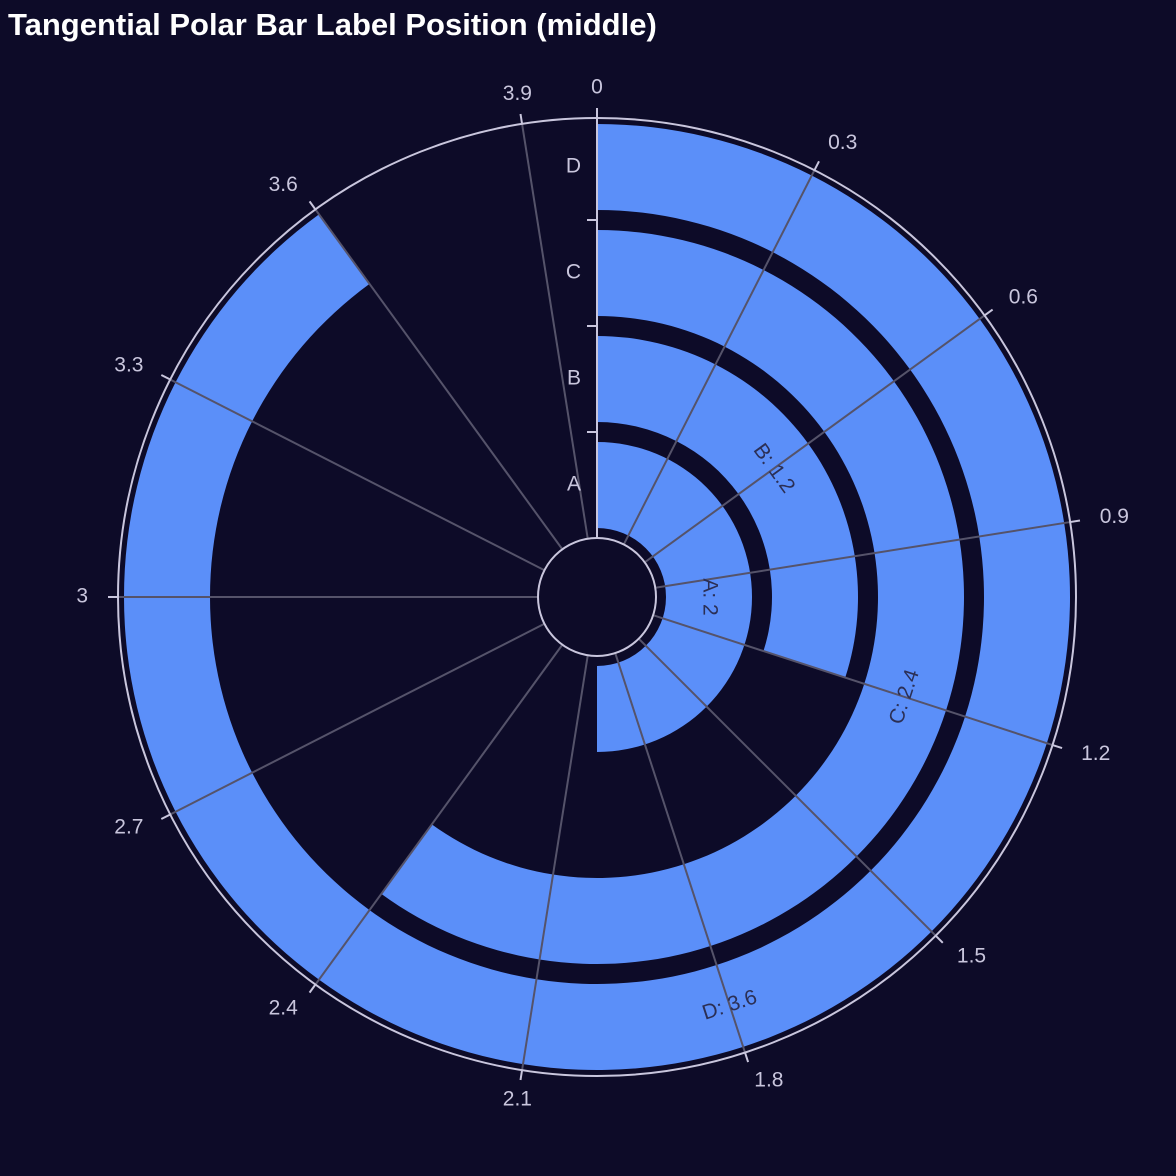 This screenshot has width=1176, height=1176. I want to click on bar-value-label: A: 2, so click(709, 596).